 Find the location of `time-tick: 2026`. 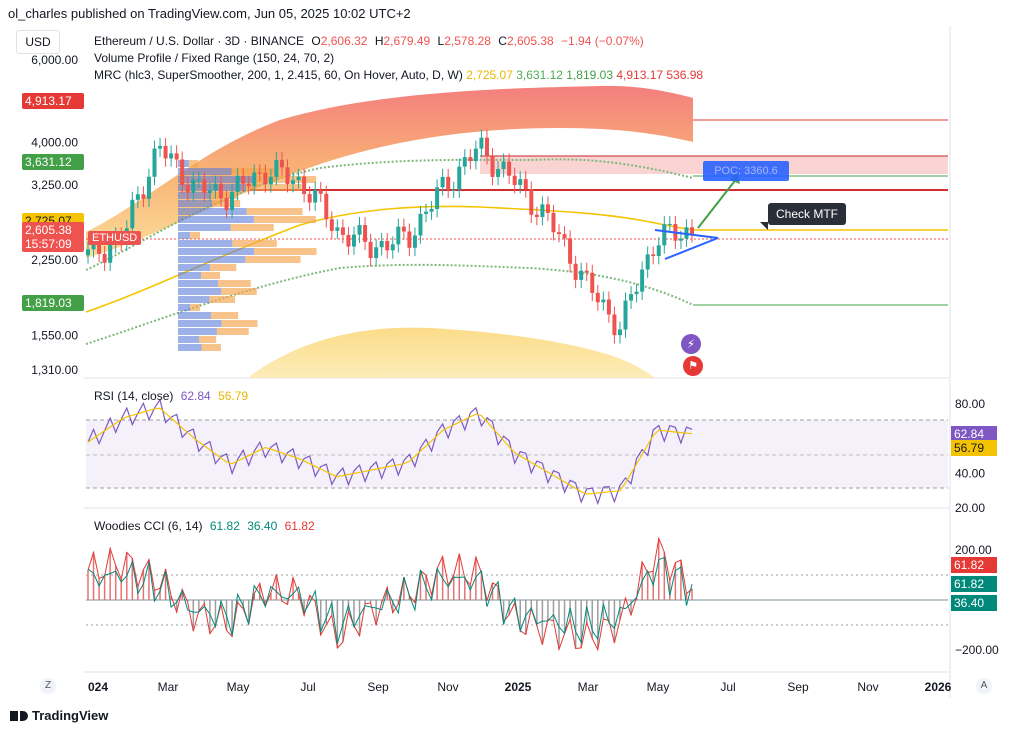

time-tick: 2026 is located at coordinates (938, 687).